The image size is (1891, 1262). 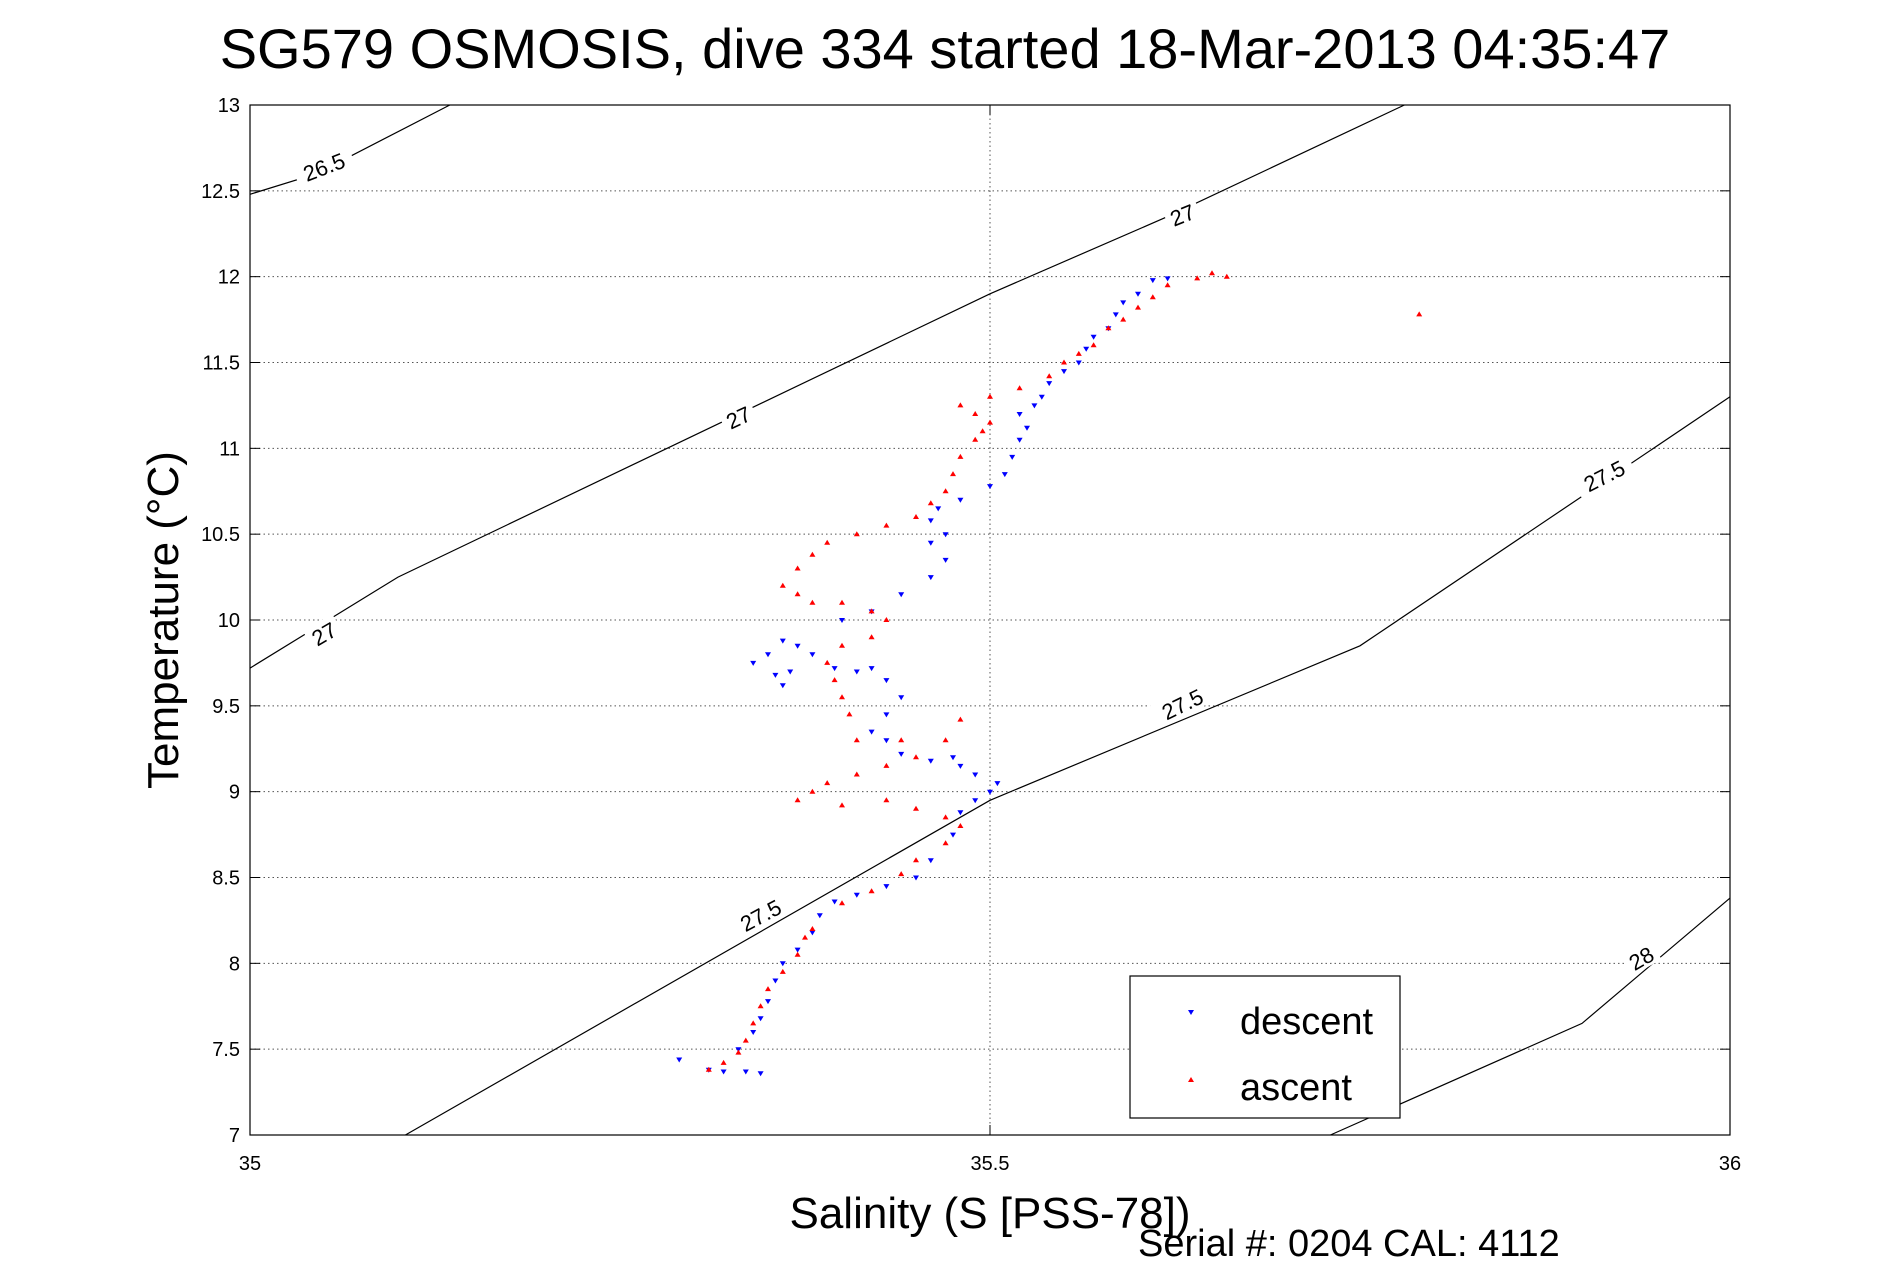 What do you see at coordinates (163, 620) in the screenshot?
I see `y-axis-label: Temperature (°C)` at bounding box center [163, 620].